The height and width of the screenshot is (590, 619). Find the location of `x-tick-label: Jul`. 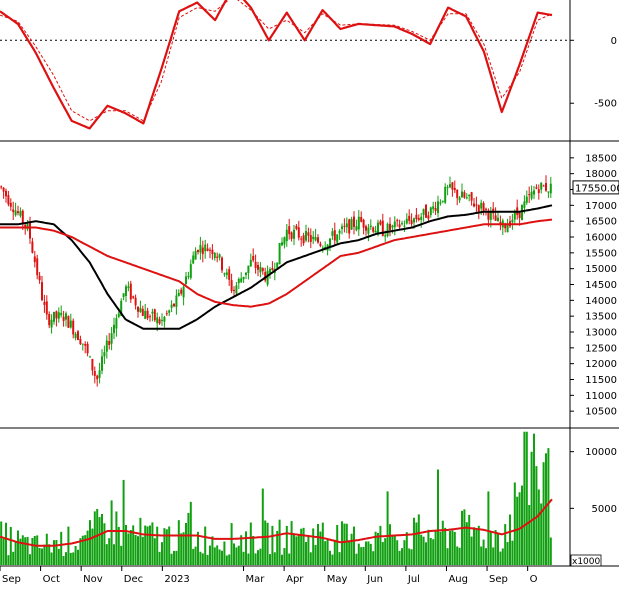

x-tick-label: Jul is located at coordinates (413, 579).